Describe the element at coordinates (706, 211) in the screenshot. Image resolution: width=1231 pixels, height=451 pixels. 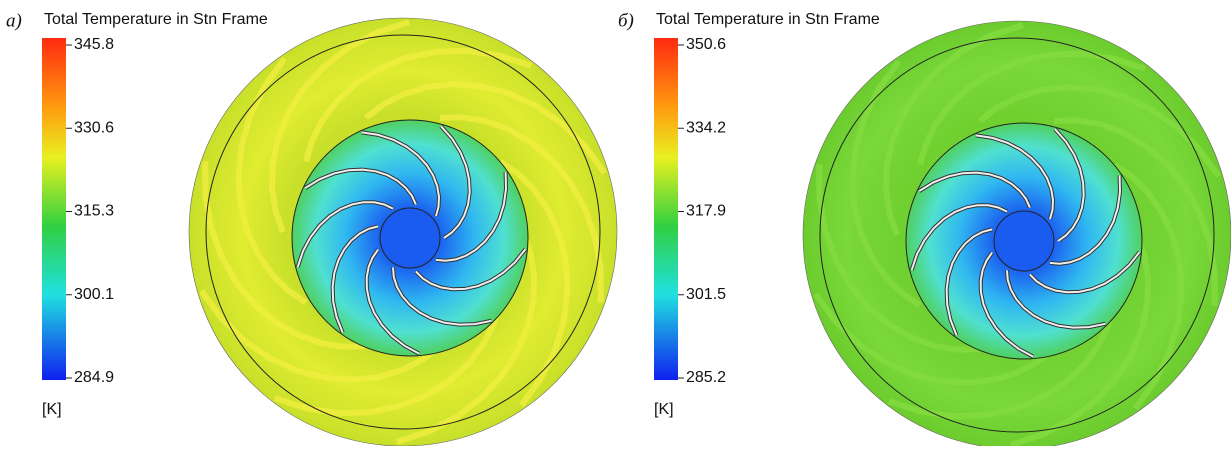
I see `tick-label: 317.9` at that location.